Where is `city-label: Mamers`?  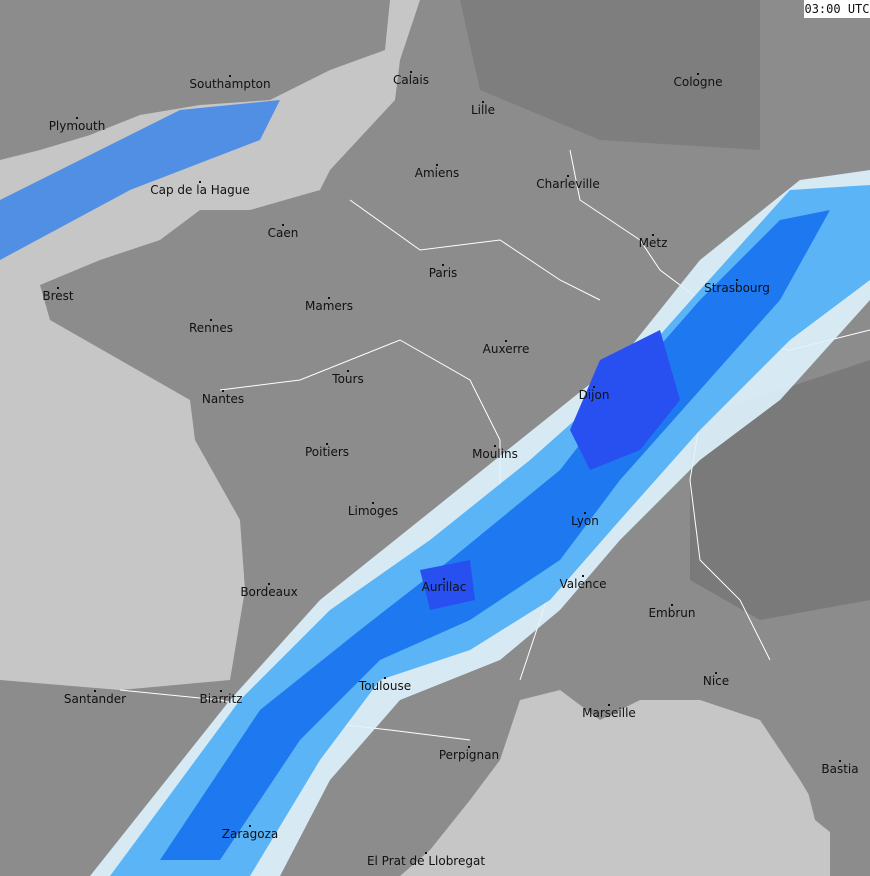
city-label: Mamers is located at coordinates (329, 306).